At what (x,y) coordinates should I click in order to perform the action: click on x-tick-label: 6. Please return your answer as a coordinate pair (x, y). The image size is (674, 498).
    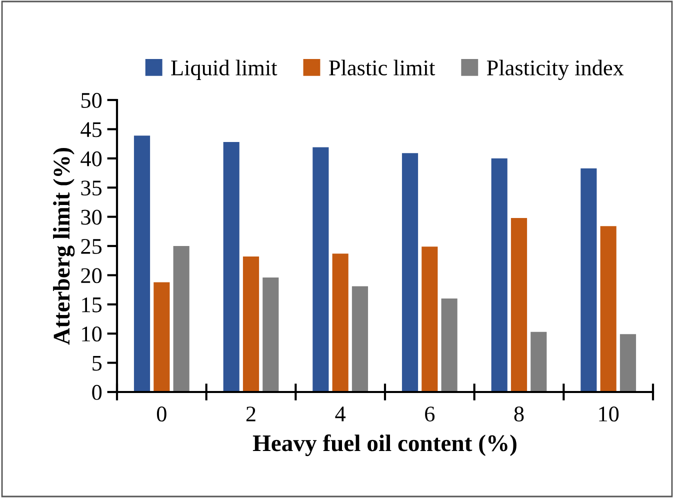
    Looking at the image, I should click on (430, 414).